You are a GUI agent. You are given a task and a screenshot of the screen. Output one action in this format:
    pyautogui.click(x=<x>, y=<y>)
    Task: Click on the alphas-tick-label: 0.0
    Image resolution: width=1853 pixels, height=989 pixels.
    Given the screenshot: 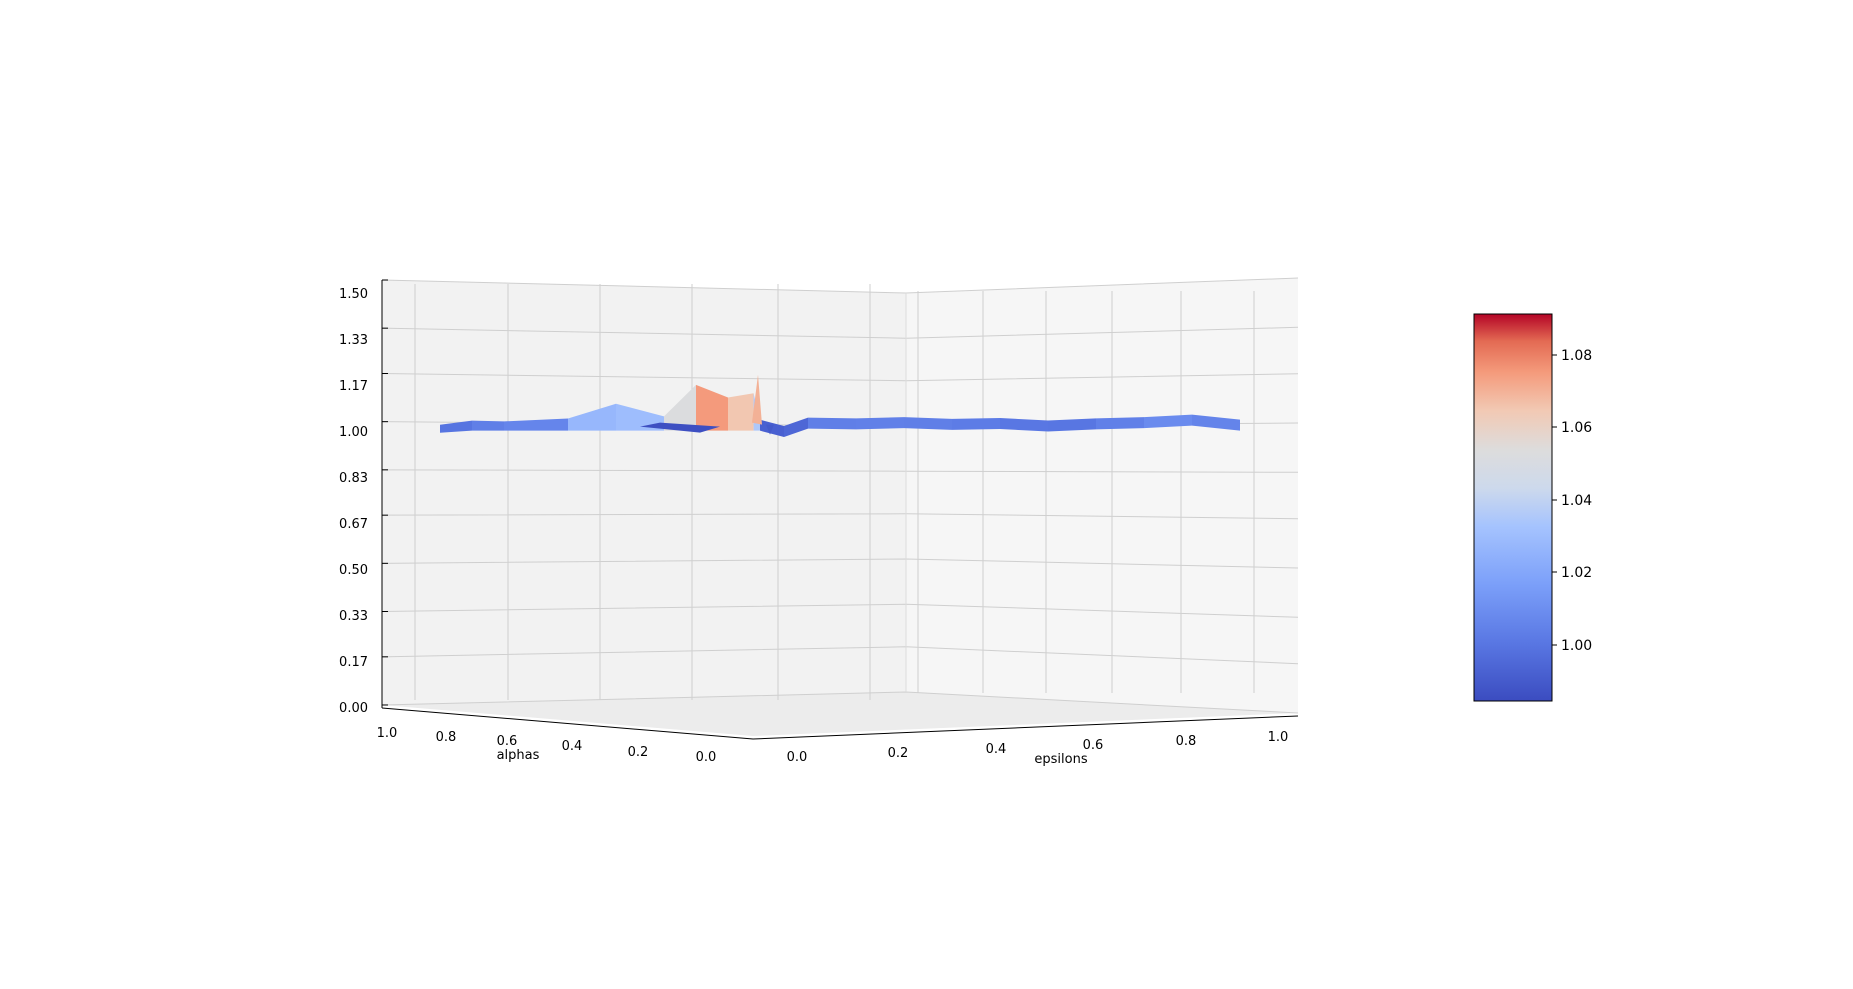 What is the action you would take?
    pyautogui.click(x=706, y=757)
    